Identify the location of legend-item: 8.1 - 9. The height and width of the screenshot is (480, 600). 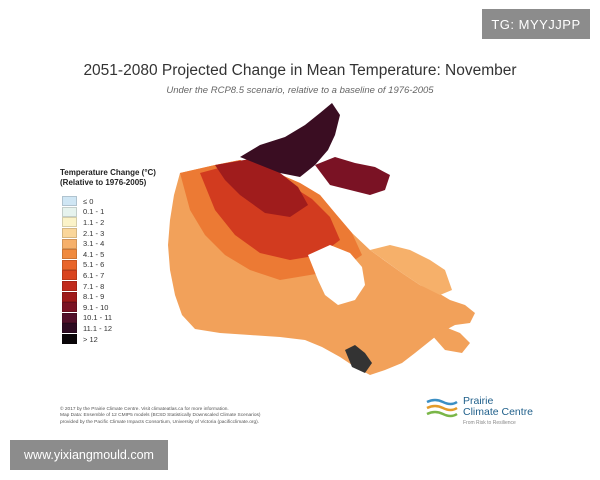
(87, 296).